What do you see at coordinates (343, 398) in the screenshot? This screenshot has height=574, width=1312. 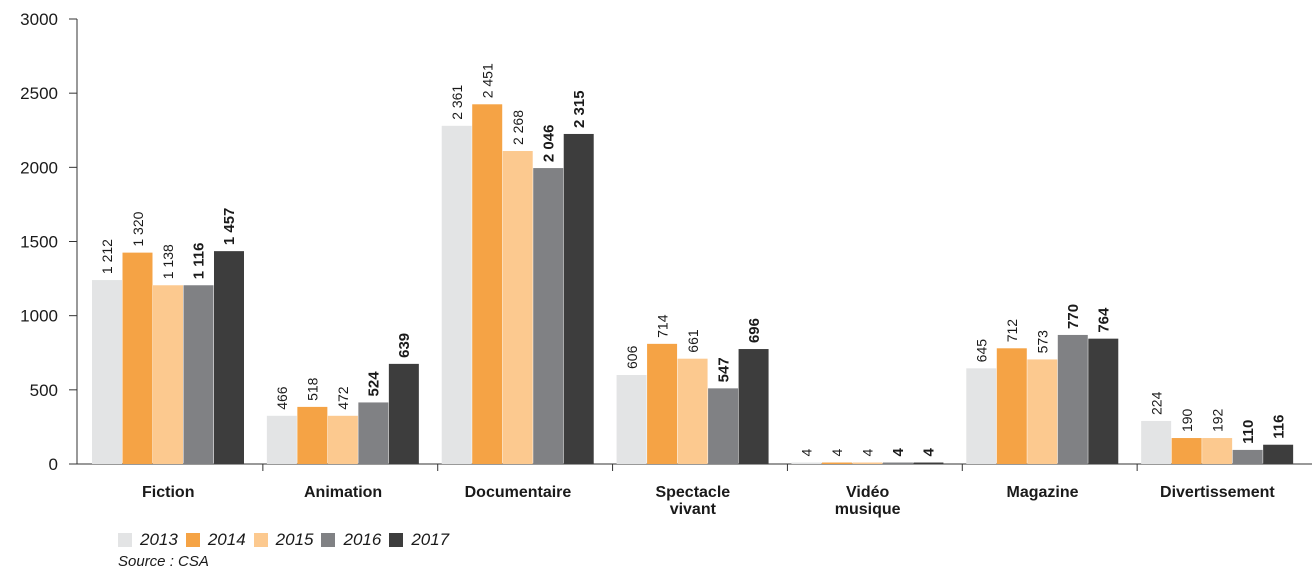 I see `bar-value-label: 472` at bounding box center [343, 398].